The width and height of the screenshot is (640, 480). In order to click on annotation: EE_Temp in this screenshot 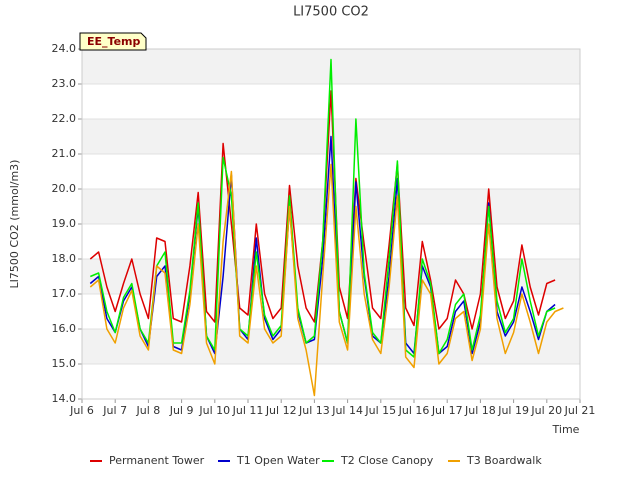, I will do `click(113, 41)`.